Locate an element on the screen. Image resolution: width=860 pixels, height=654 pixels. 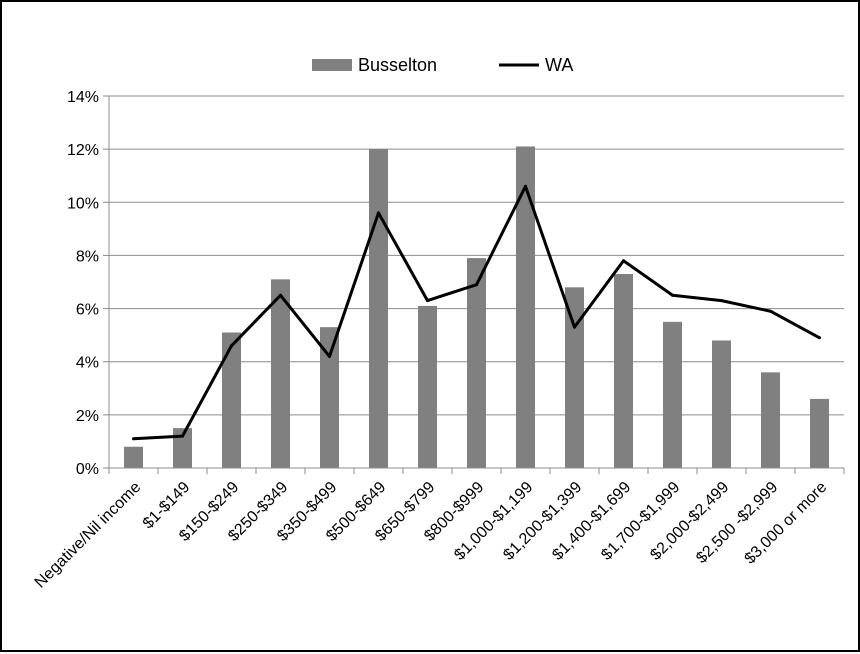
legend-label-wa: WA is located at coordinates (559, 65).